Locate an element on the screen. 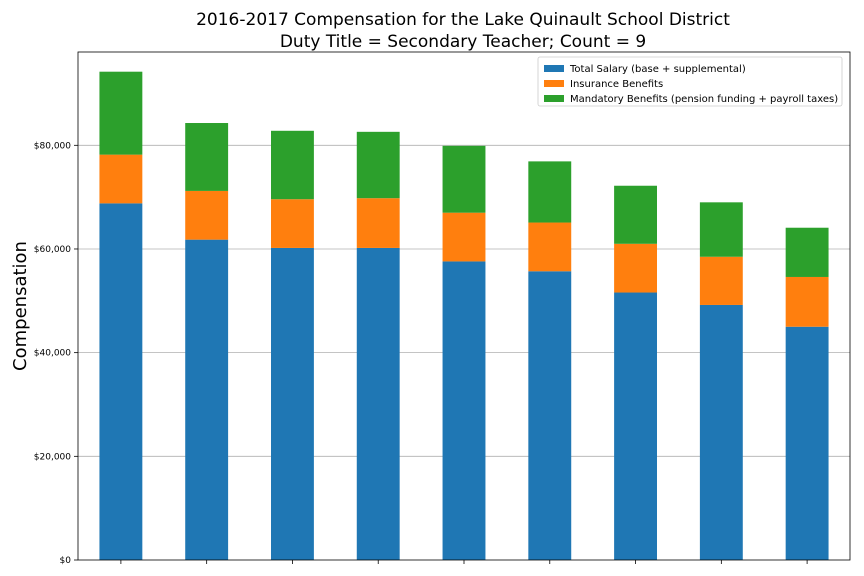  legend-box is located at coordinates (690, 81).